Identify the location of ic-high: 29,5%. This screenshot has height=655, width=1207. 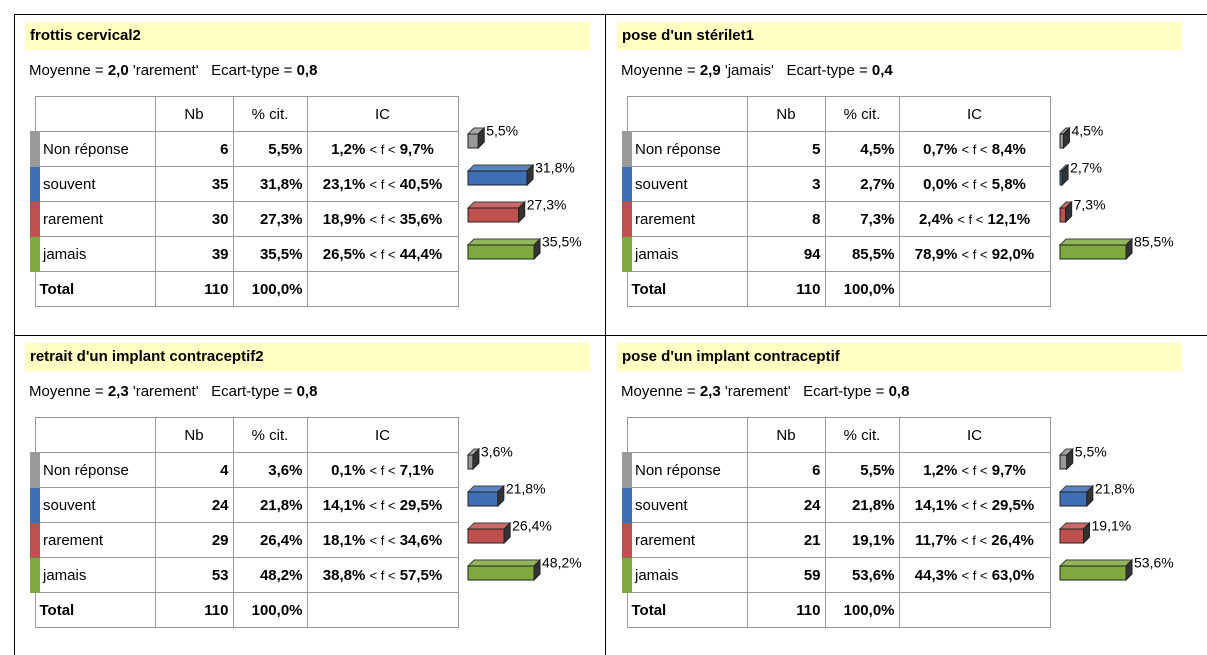
(1013, 505).